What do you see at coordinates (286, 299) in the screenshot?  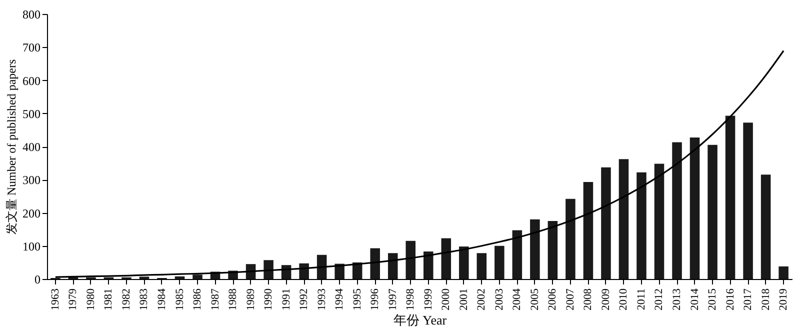 I see `x-tick-label: 1991` at bounding box center [286, 299].